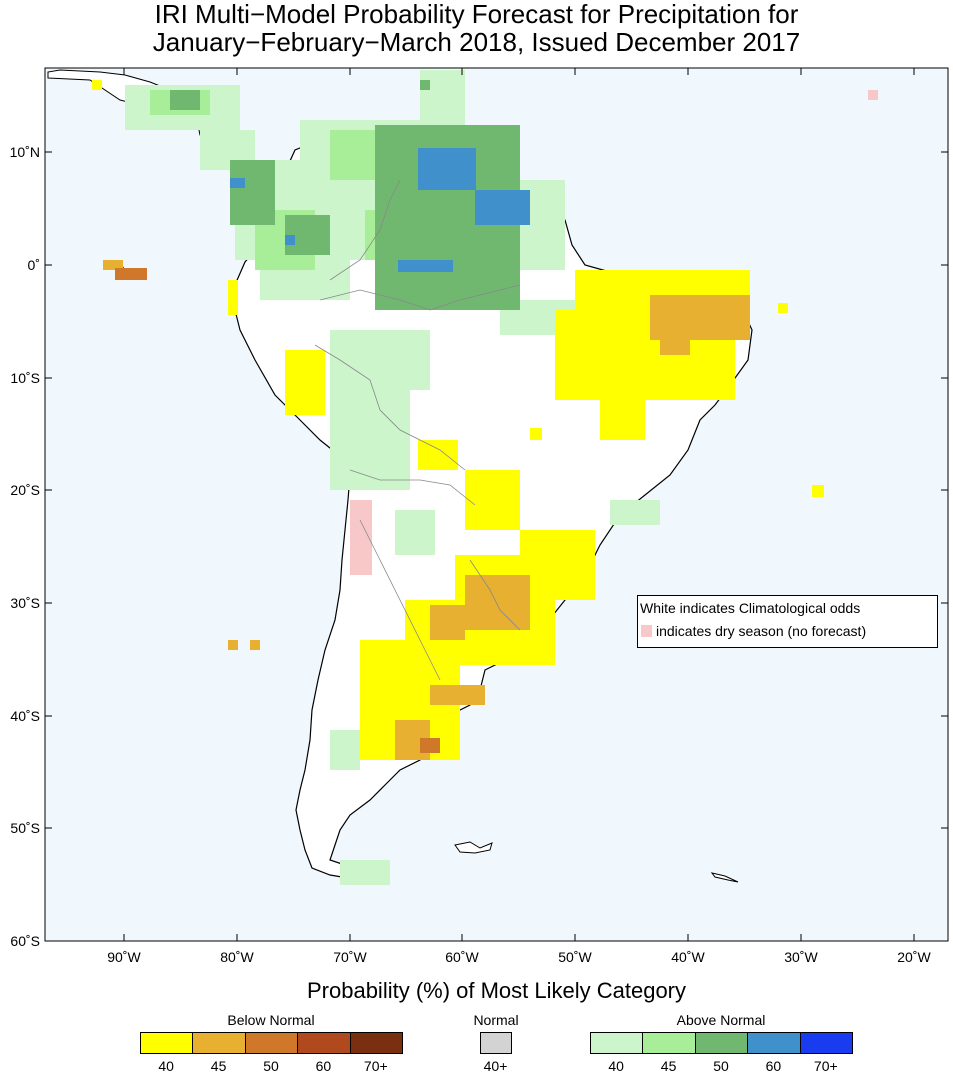 Image resolution: width=953 pixels, height=1074 pixels. I want to click on above-swatch-label-3: 60, so click(773, 1066).